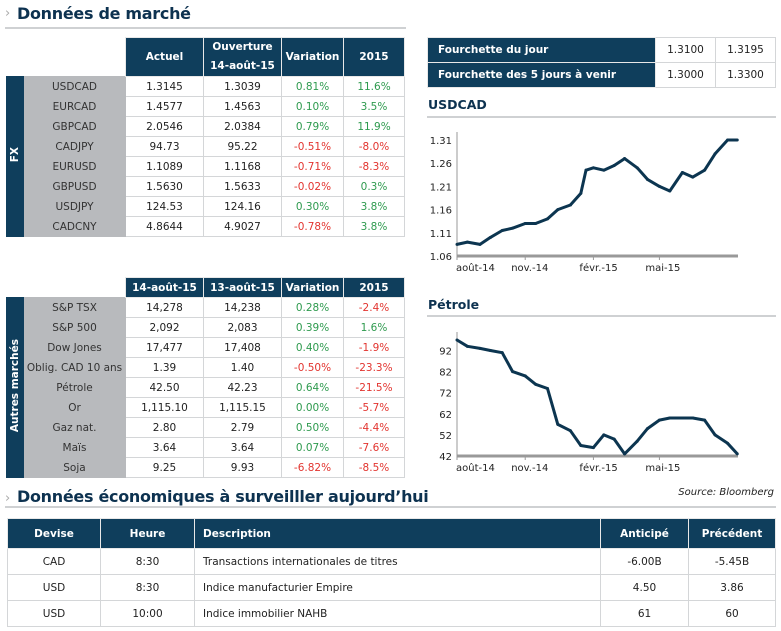 This screenshot has width=781, height=631. What do you see at coordinates (242, 186) in the screenshot?
I see `cell-open: 1.5633` at bounding box center [242, 186].